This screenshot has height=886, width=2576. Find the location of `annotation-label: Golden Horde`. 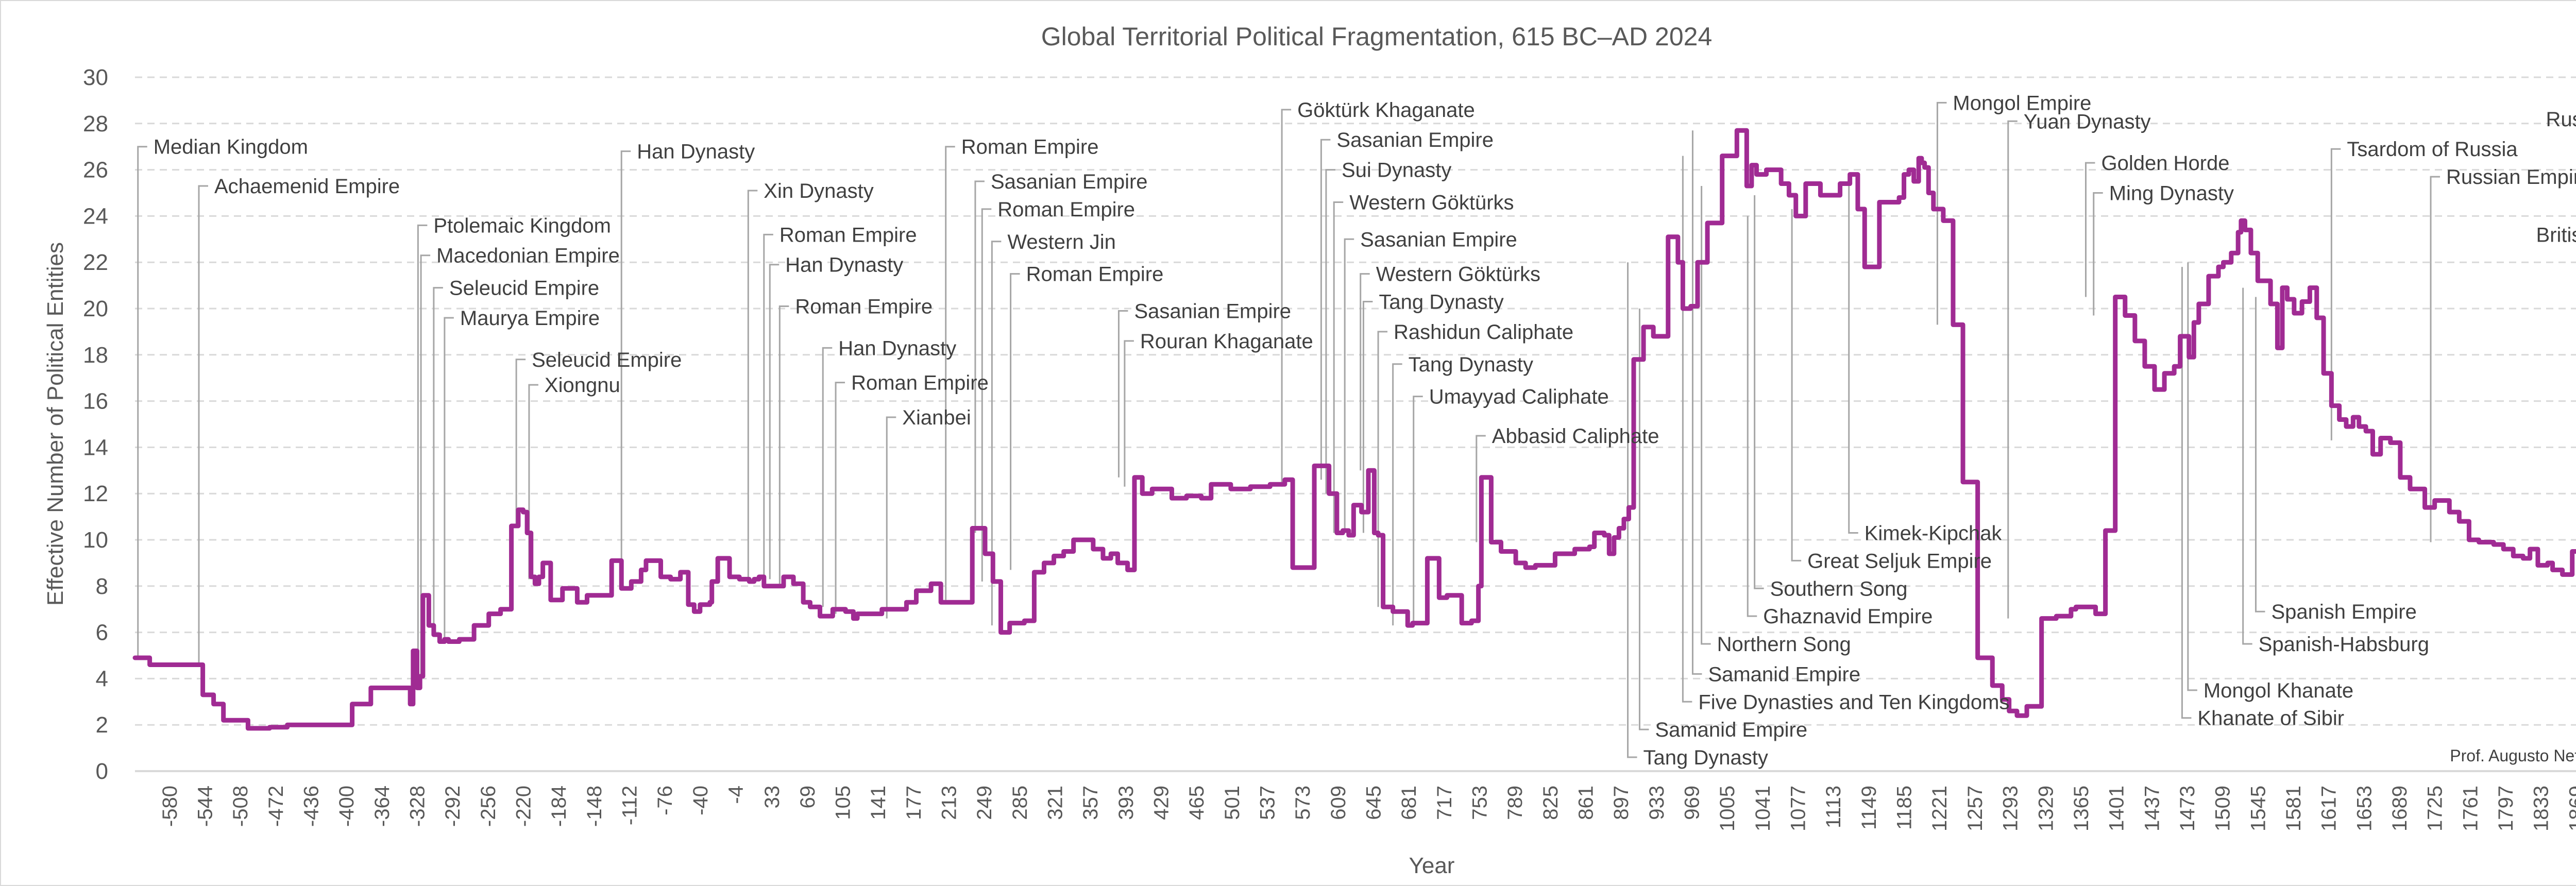

annotation-label: Golden Horde is located at coordinates (2165, 163).